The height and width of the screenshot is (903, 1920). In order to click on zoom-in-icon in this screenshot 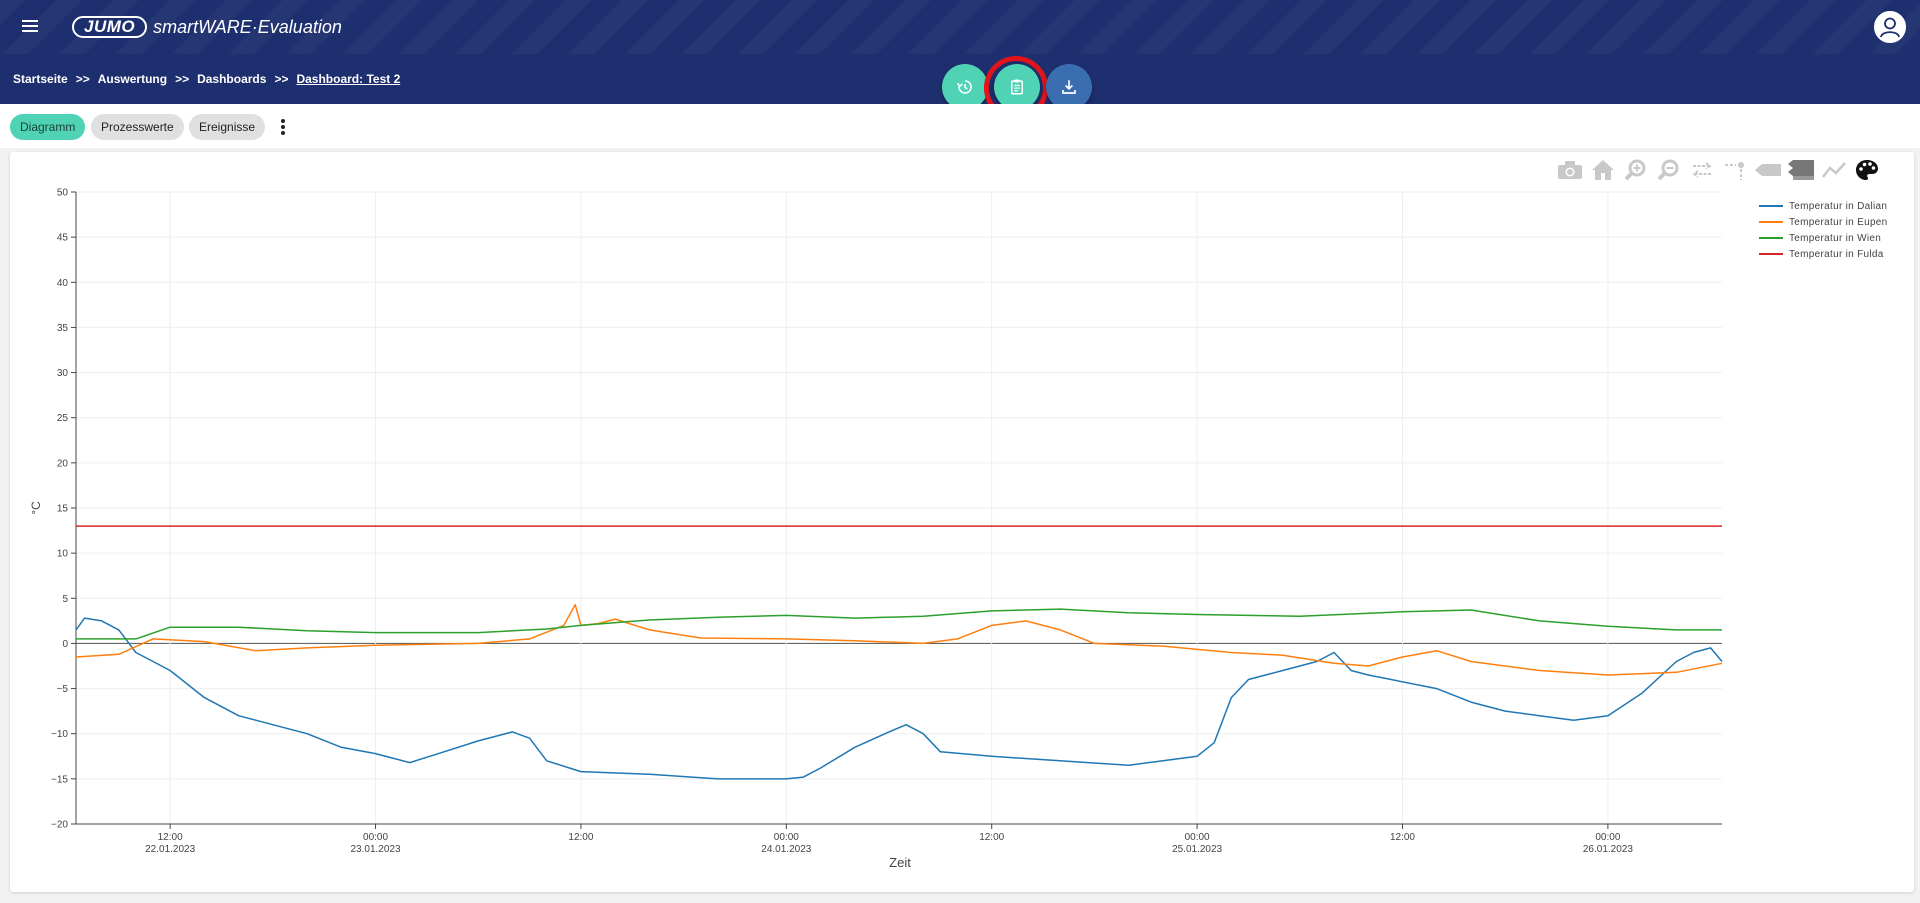, I will do `click(1635, 170)`.